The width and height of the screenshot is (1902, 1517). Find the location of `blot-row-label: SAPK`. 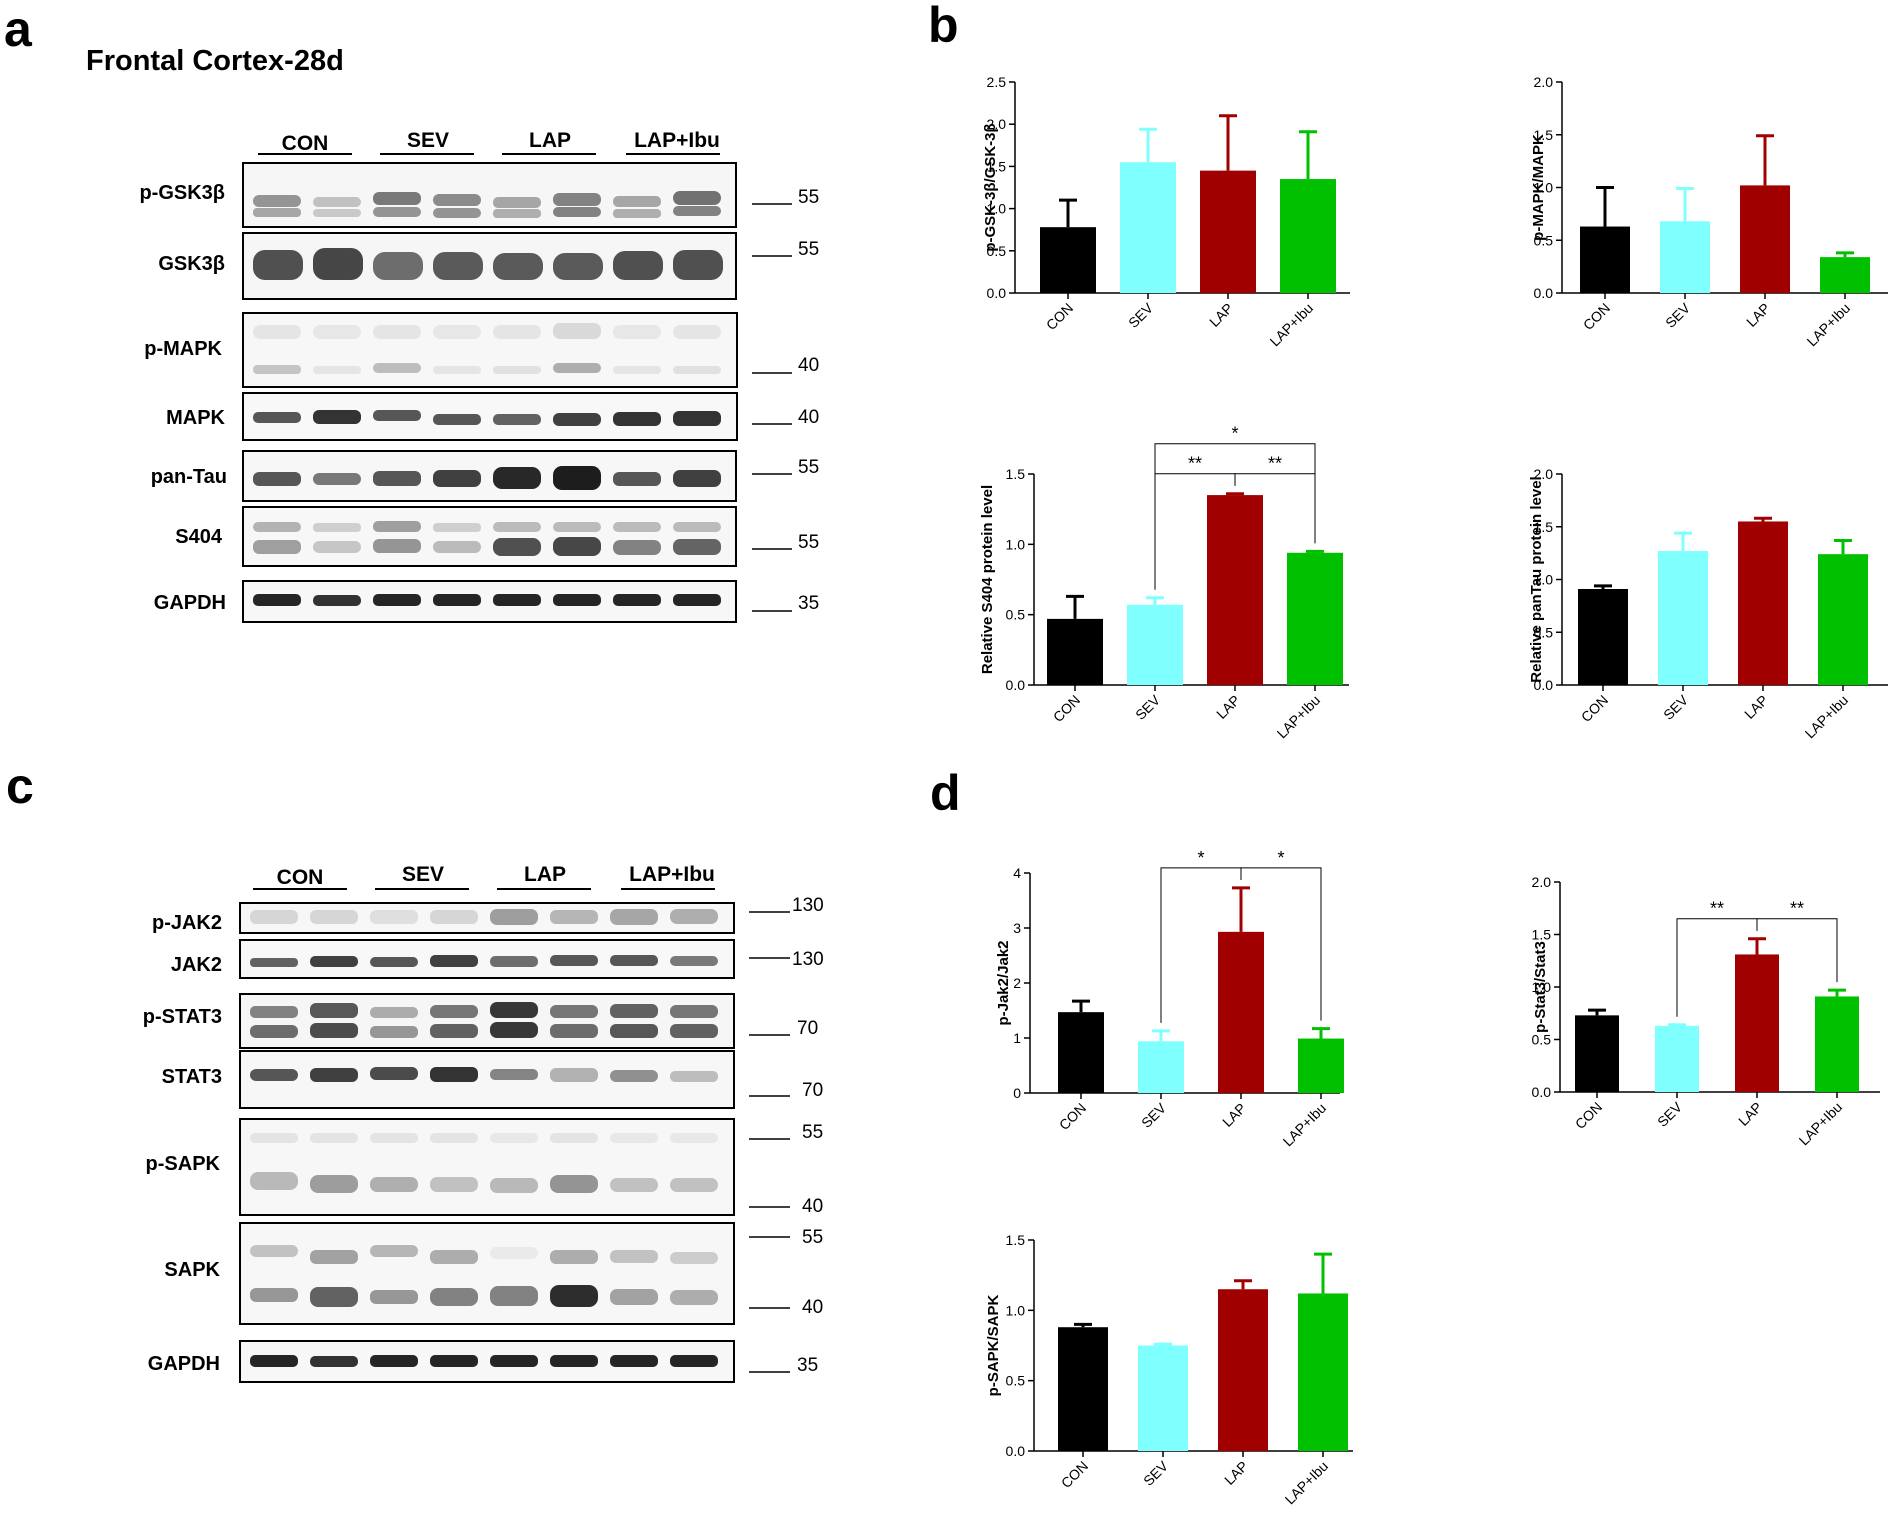

blot-row-label: SAPK is located at coordinates (192, 1270).